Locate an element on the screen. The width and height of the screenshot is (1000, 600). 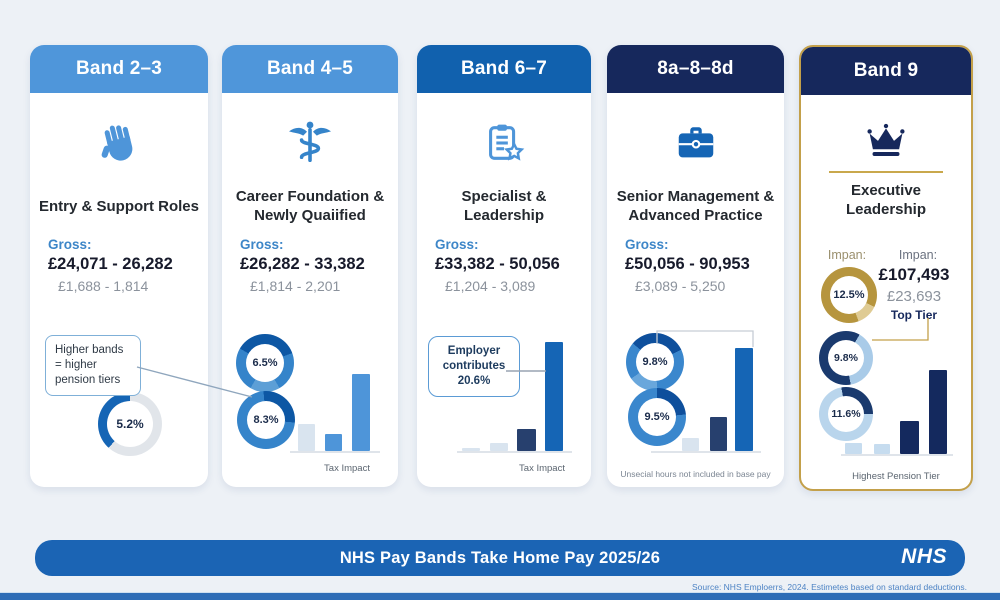
deduction-donut-2: 8.3% is located at coordinates (266, 420).